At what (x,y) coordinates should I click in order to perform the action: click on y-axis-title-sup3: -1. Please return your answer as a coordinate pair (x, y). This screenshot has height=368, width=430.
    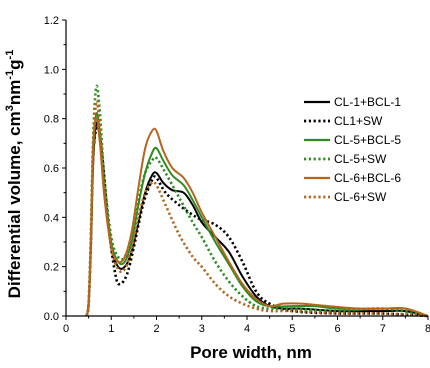
    Looking at the image, I should click on (10, 55).